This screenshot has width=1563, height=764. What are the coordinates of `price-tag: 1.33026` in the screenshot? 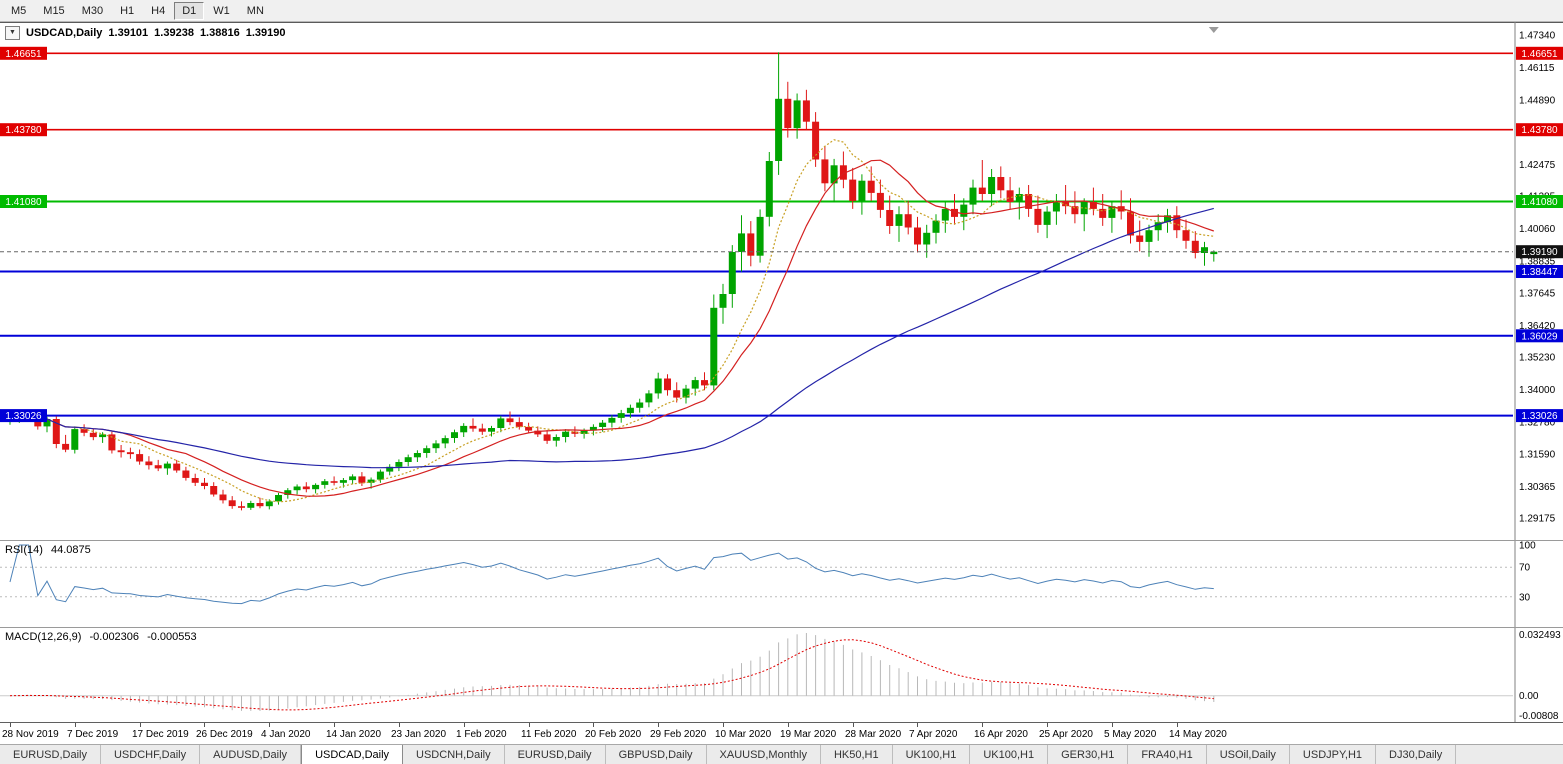 It's located at (1539, 416).